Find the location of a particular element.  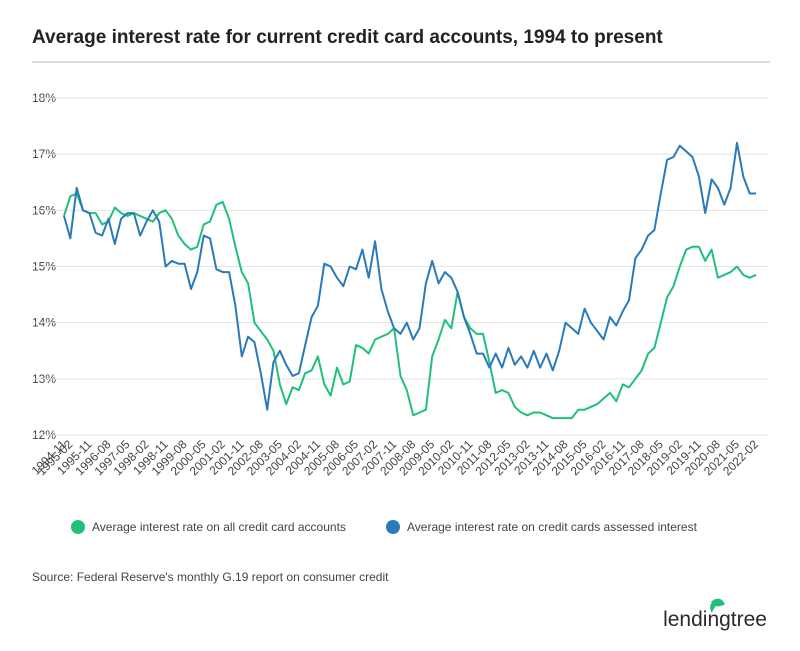

logo: lendingtree is located at coordinates (715, 614).